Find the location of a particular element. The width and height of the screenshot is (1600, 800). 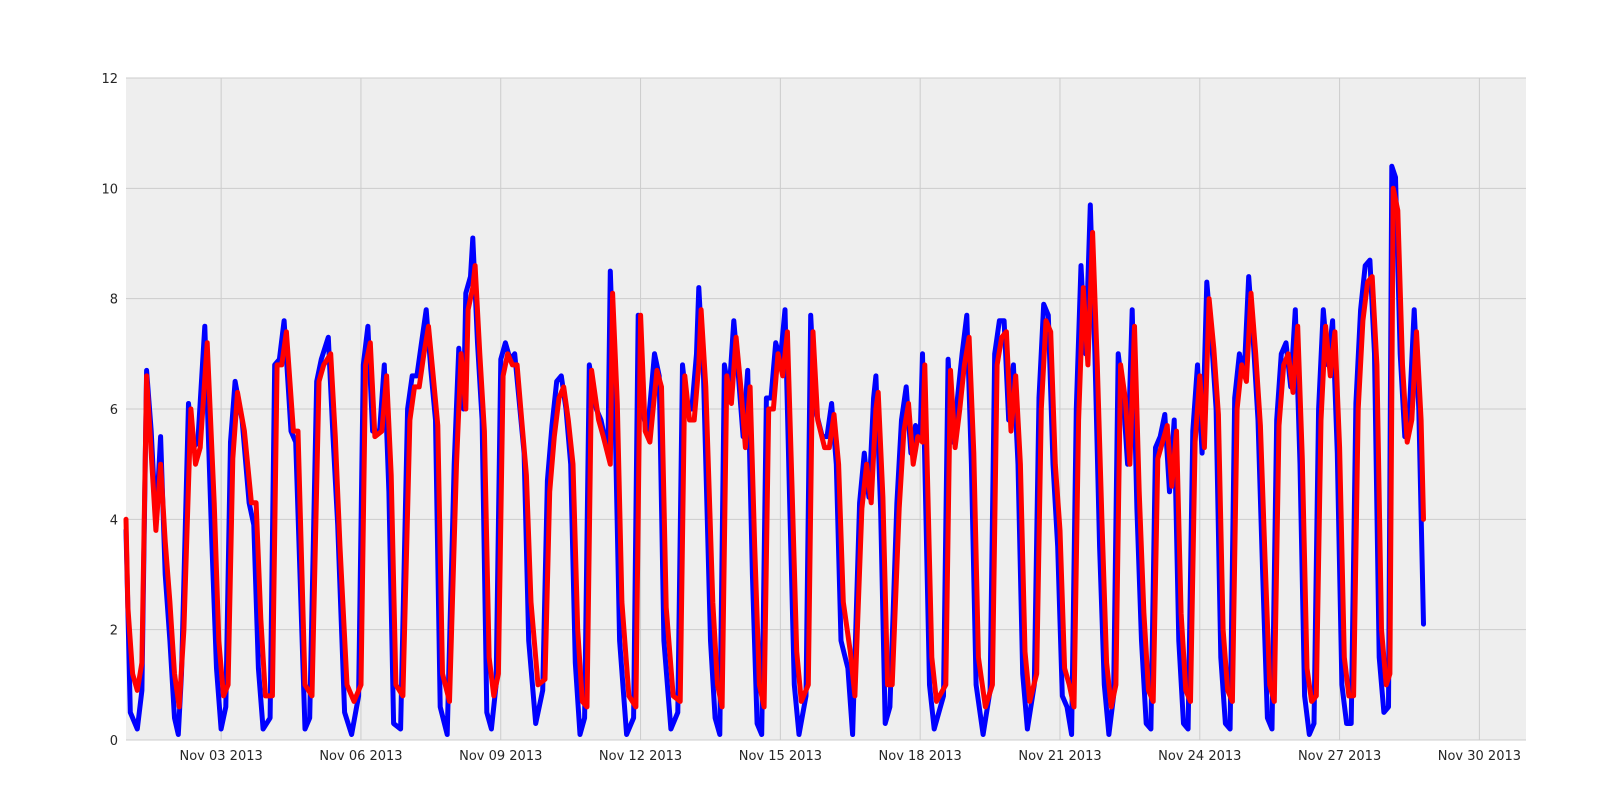

x-tick-label: Nov 21 2013 is located at coordinates (1059, 756).